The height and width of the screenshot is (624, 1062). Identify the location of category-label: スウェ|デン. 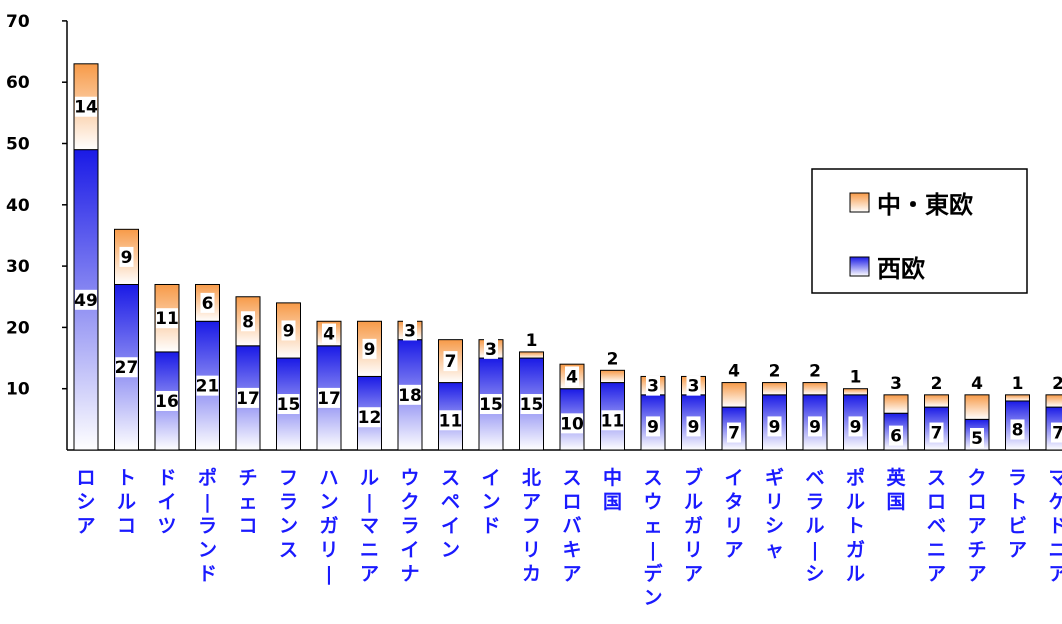
(653, 538).